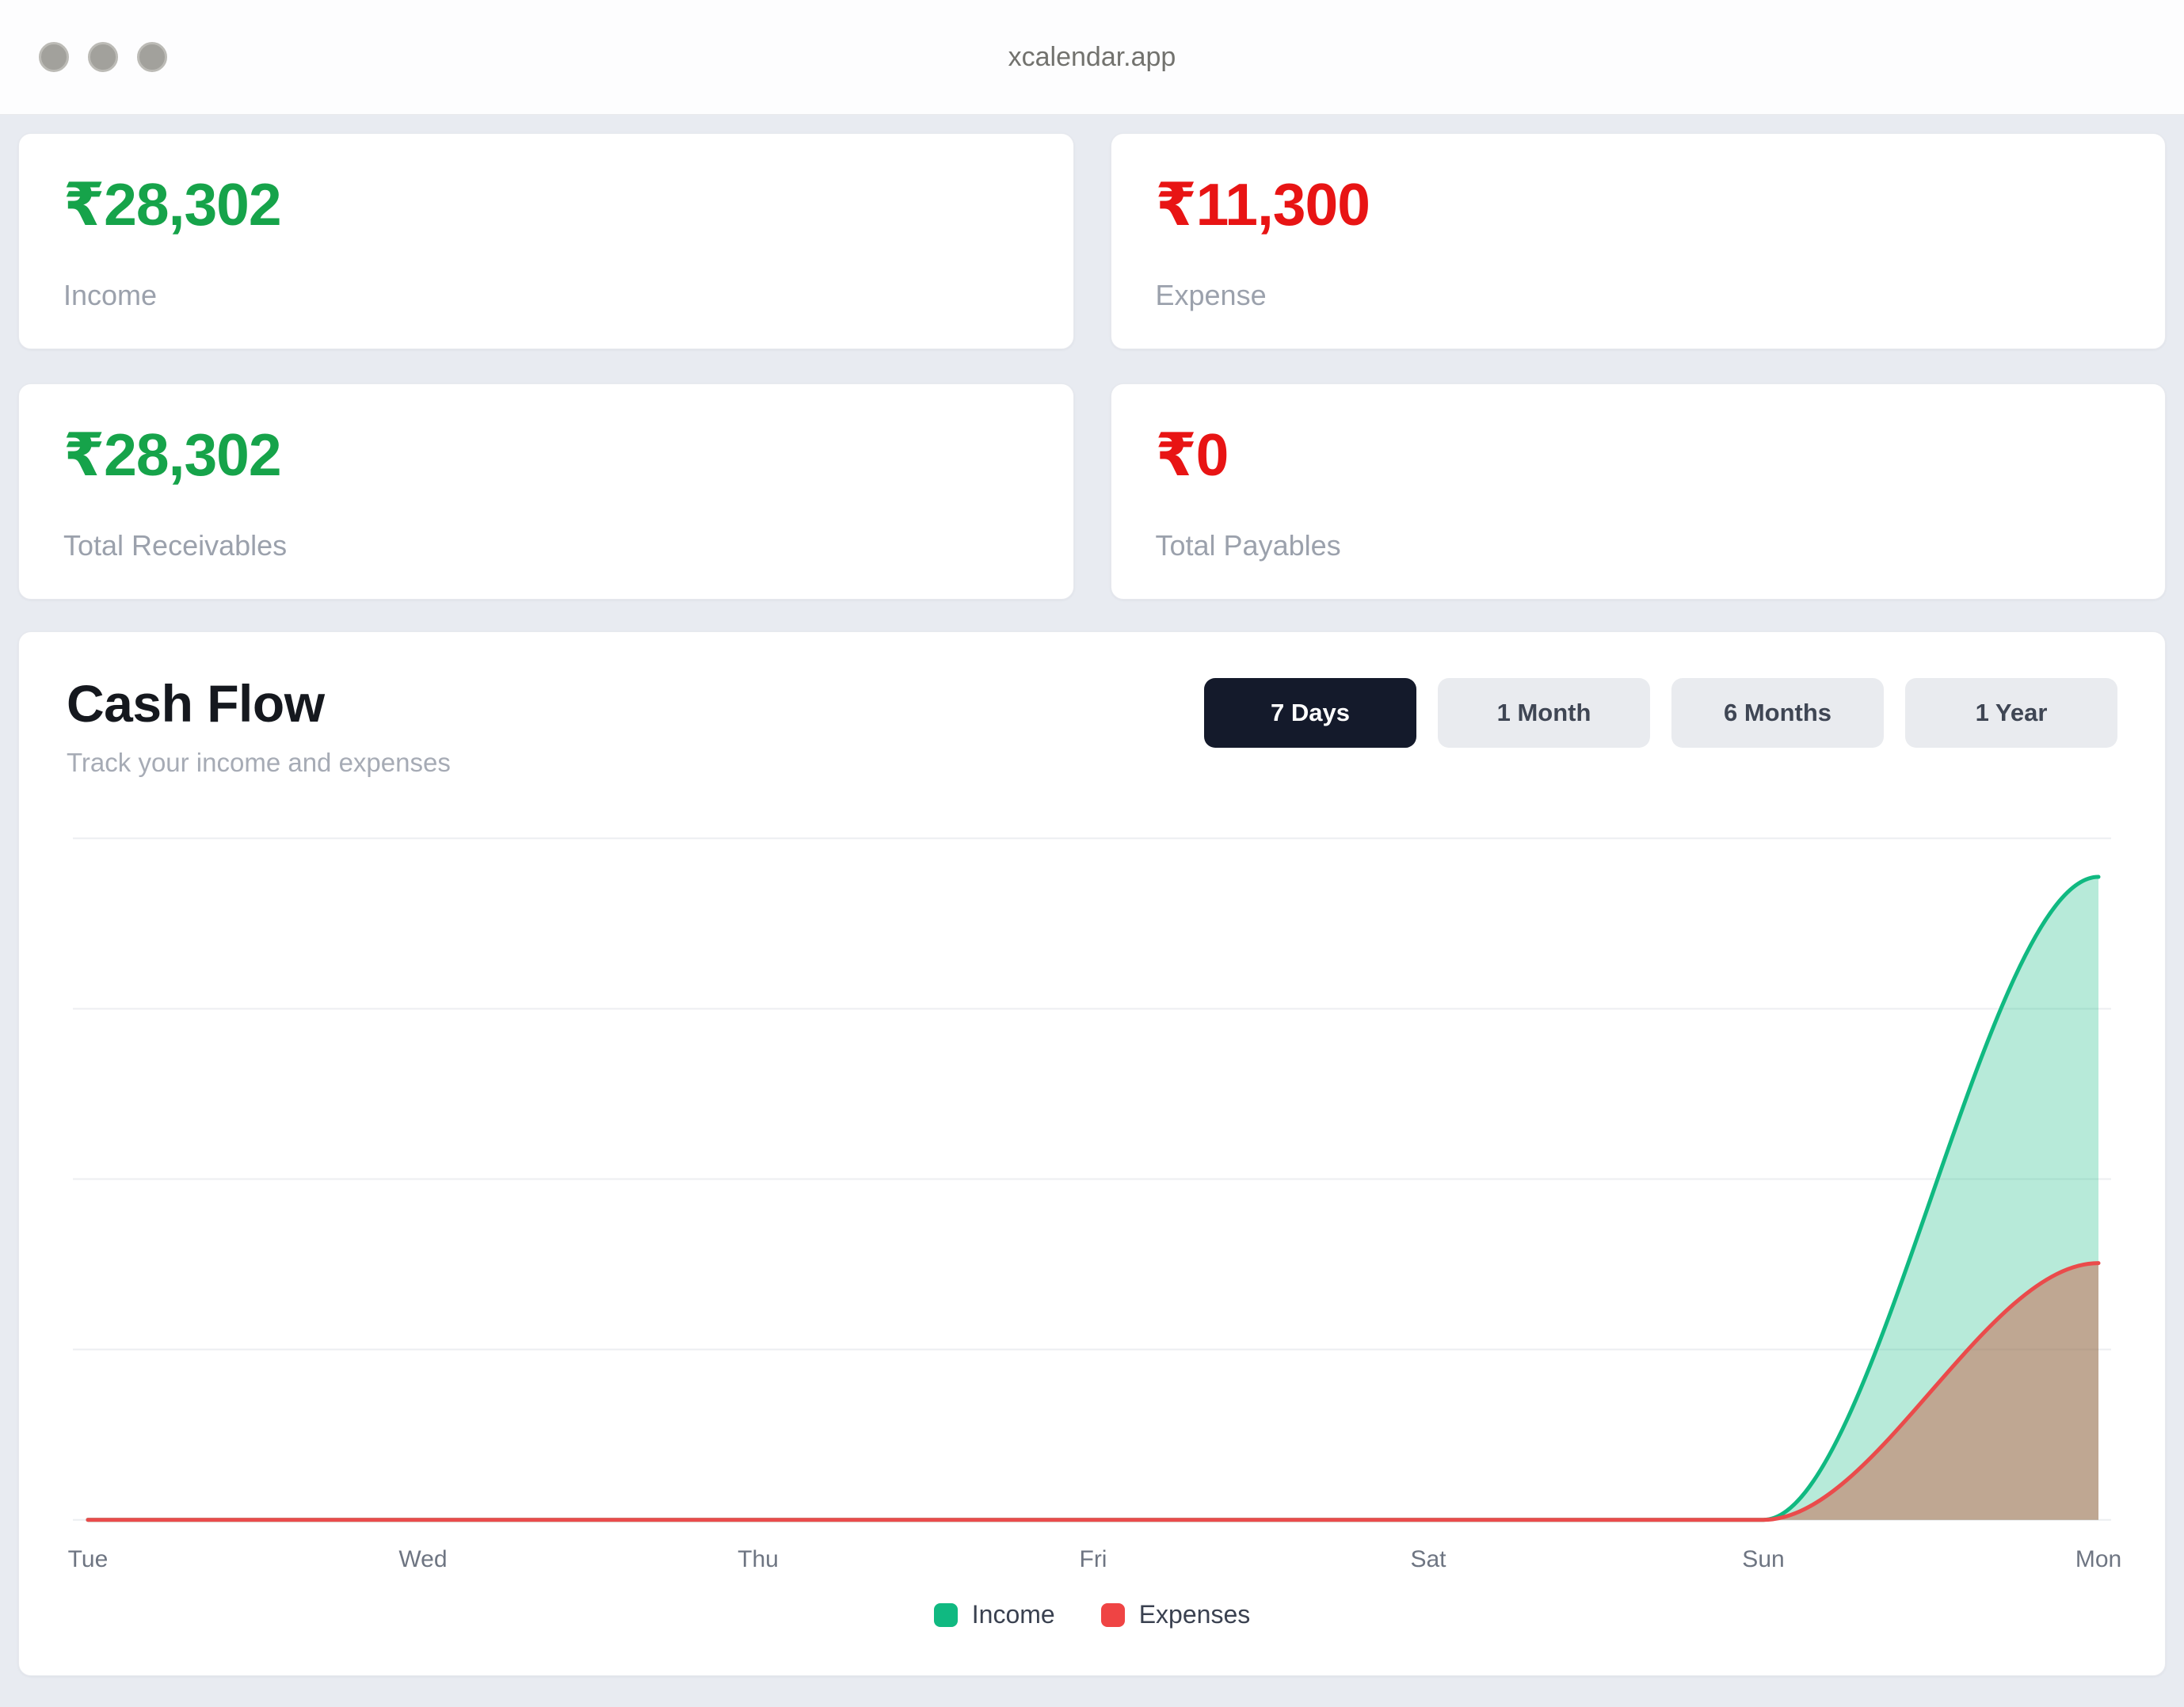 This screenshot has height=1707, width=2184. I want to click on cashflow-title: Cash Flow, so click(196, 703).